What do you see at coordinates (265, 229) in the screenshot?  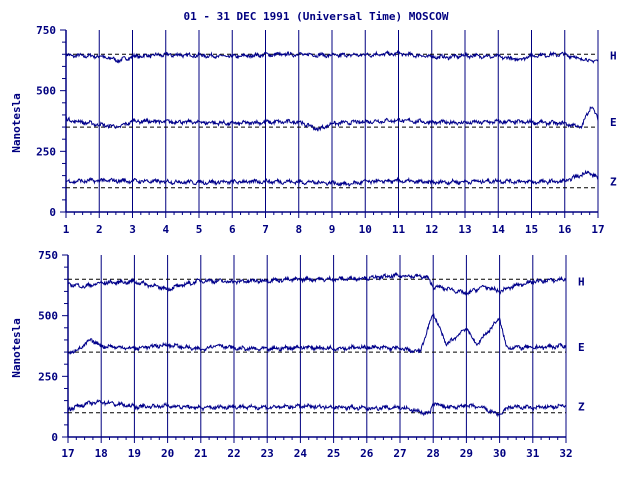 I see `x-tick-label: 7` at bounding box center [265, 229].